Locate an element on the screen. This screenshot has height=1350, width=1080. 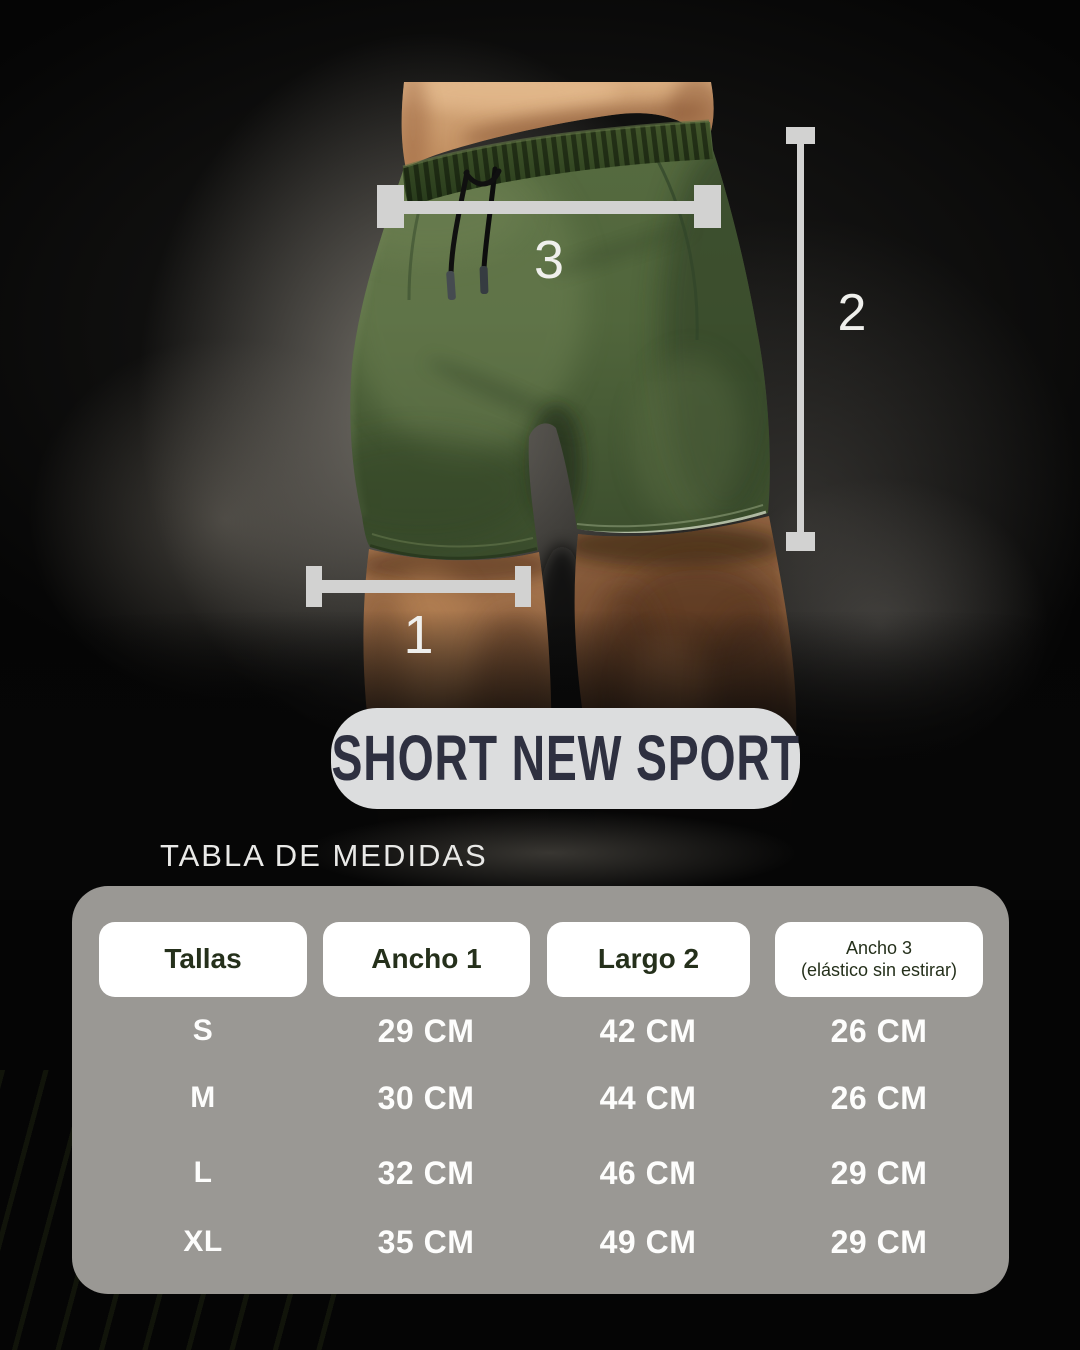
largo2-cell: 46 CM is located at coordinates (648, 1173).